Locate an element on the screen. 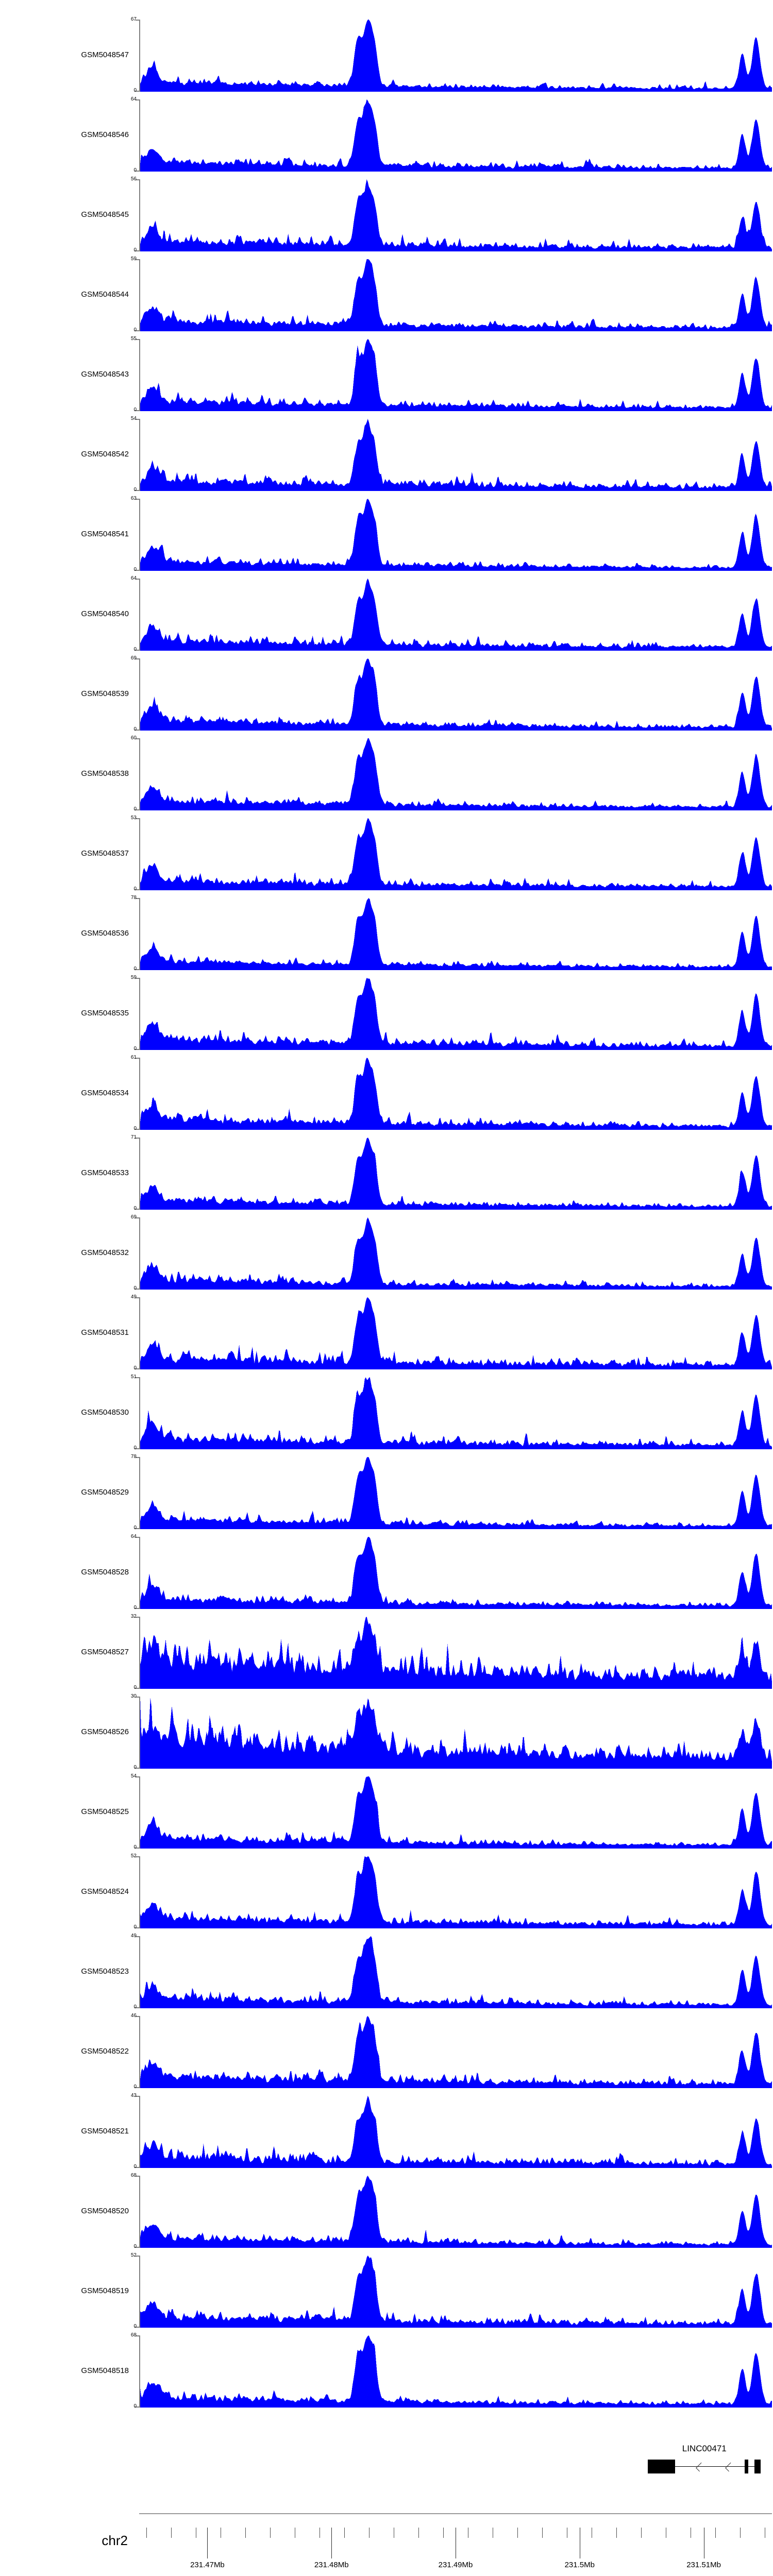 The image size is (773, 2576). coverage-track: GSM5048542 54 0 is located at coordinates (386, 454).